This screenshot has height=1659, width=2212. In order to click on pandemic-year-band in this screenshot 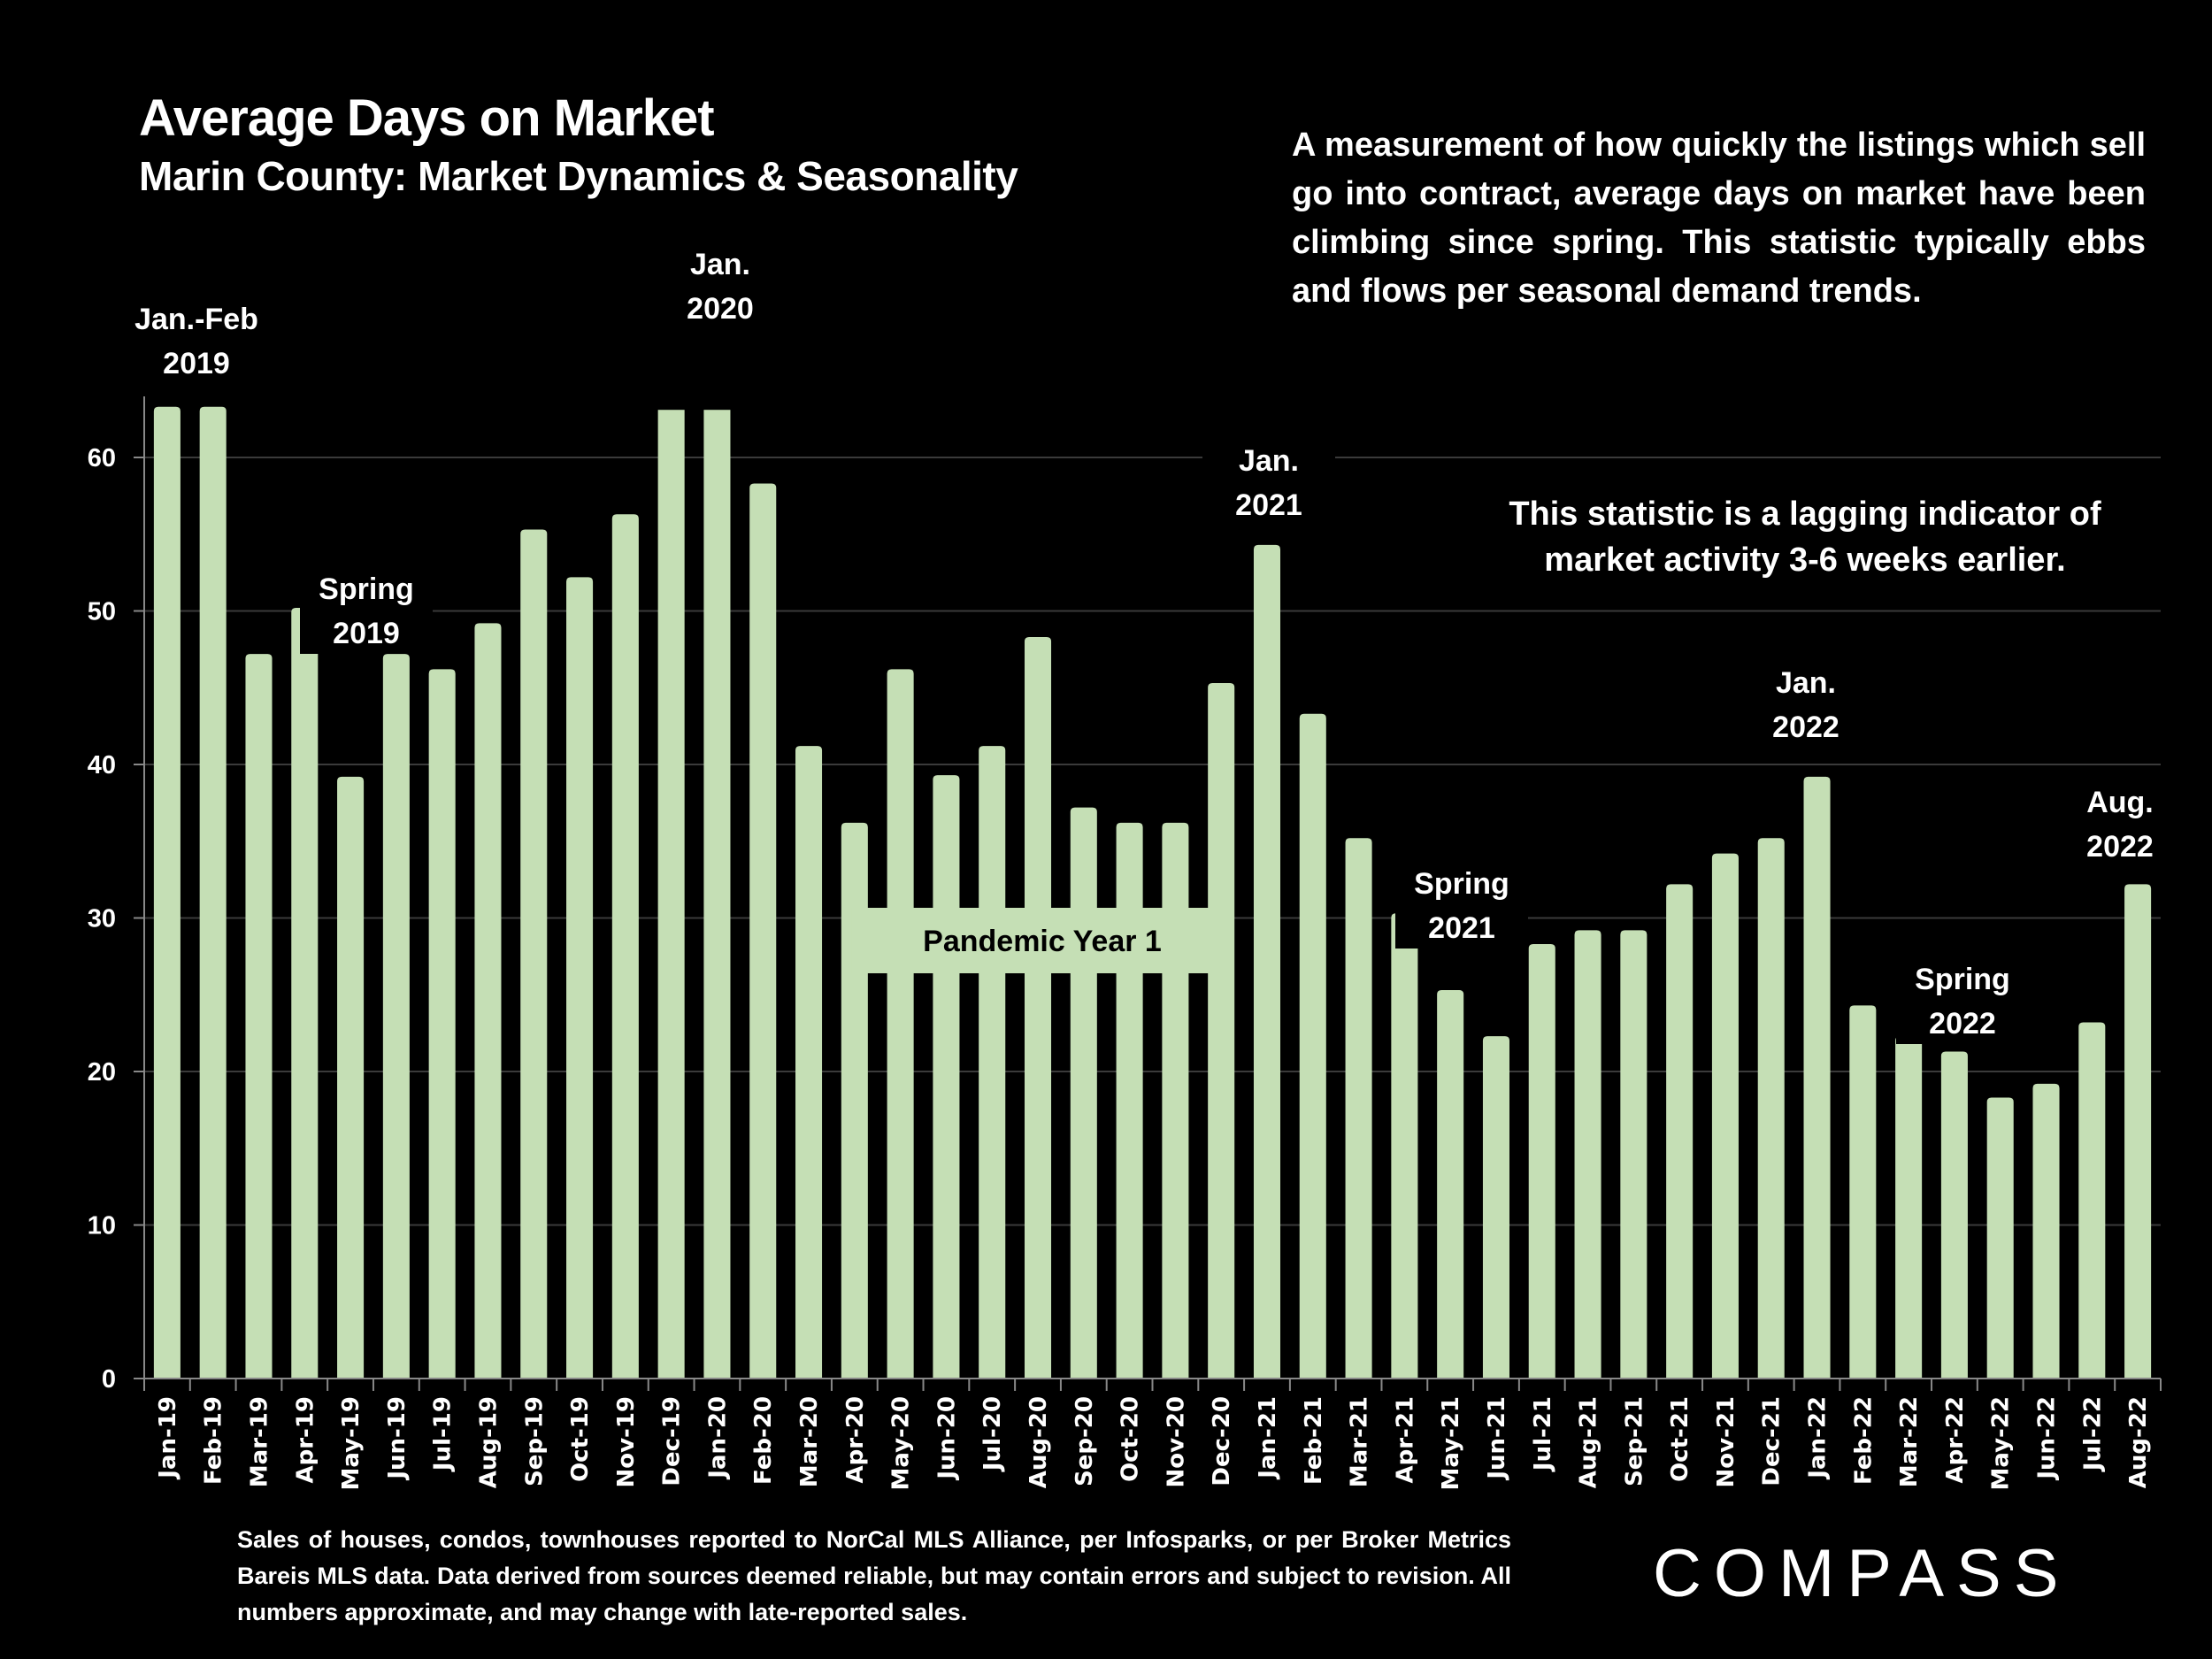, I will do `click(1040, 941)`.